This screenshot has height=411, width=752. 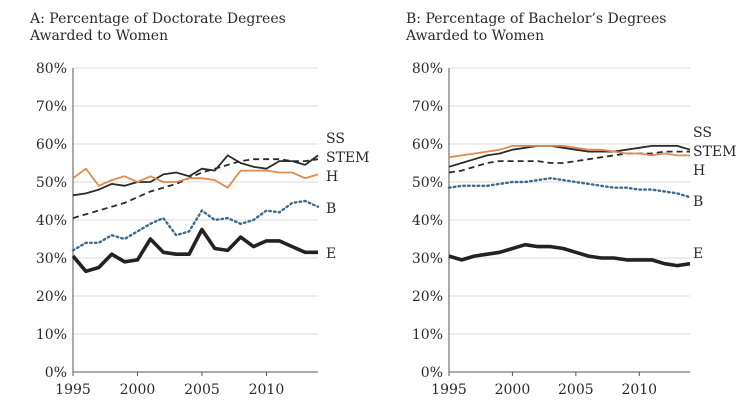 I want to click on chart-title-line1: B: Percentage of Bachelor’s Degrees, so click(x=536, y=19).